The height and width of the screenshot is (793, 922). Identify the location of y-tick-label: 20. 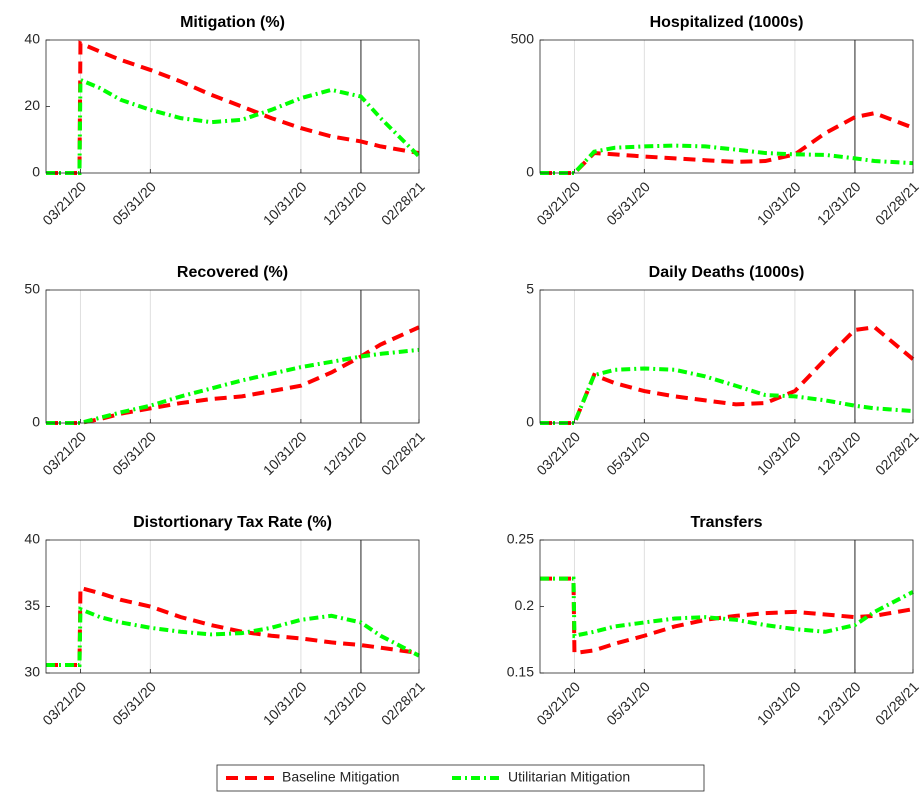
(32, 105).